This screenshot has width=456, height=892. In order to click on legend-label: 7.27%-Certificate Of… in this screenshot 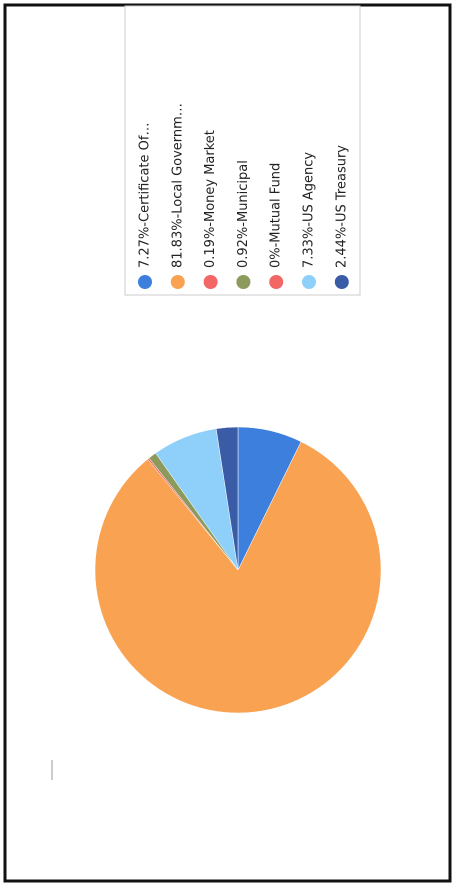, I will do `click(145, 195)`.